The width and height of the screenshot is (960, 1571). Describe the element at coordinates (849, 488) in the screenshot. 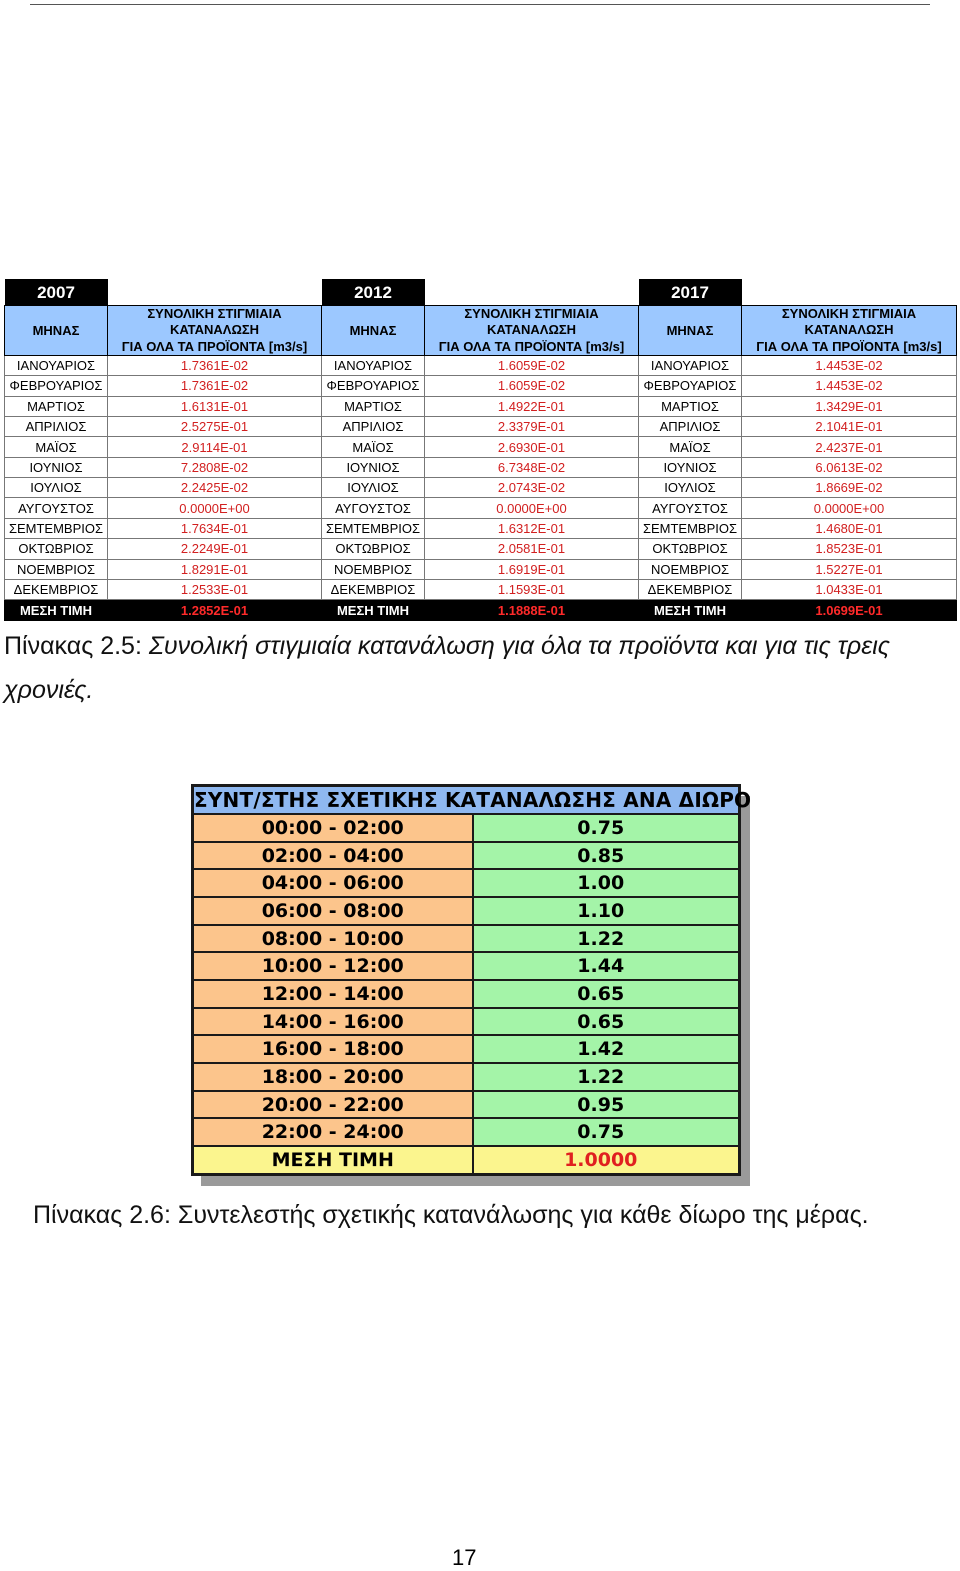

I see `value-cell-2017: 1.8669E-02` at that location.